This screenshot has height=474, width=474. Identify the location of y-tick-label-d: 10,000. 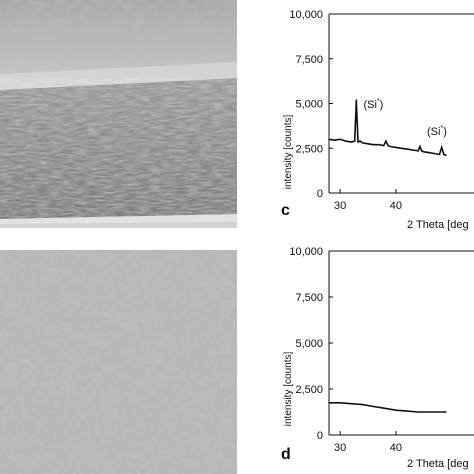
(306, 252).